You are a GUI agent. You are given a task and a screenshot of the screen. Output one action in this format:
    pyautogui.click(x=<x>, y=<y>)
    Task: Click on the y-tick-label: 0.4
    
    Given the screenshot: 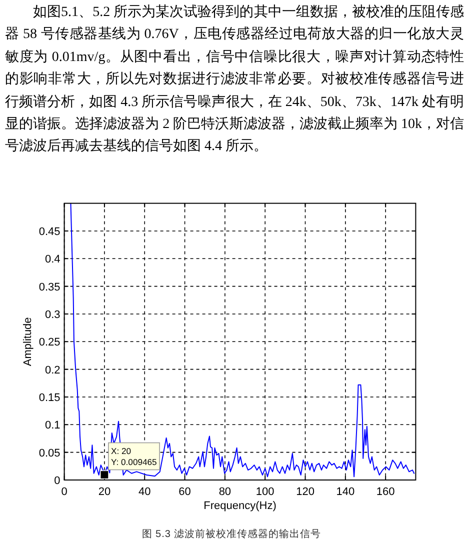 What is the action you would take?
    pyautogui.click(x=52, y=260)
    